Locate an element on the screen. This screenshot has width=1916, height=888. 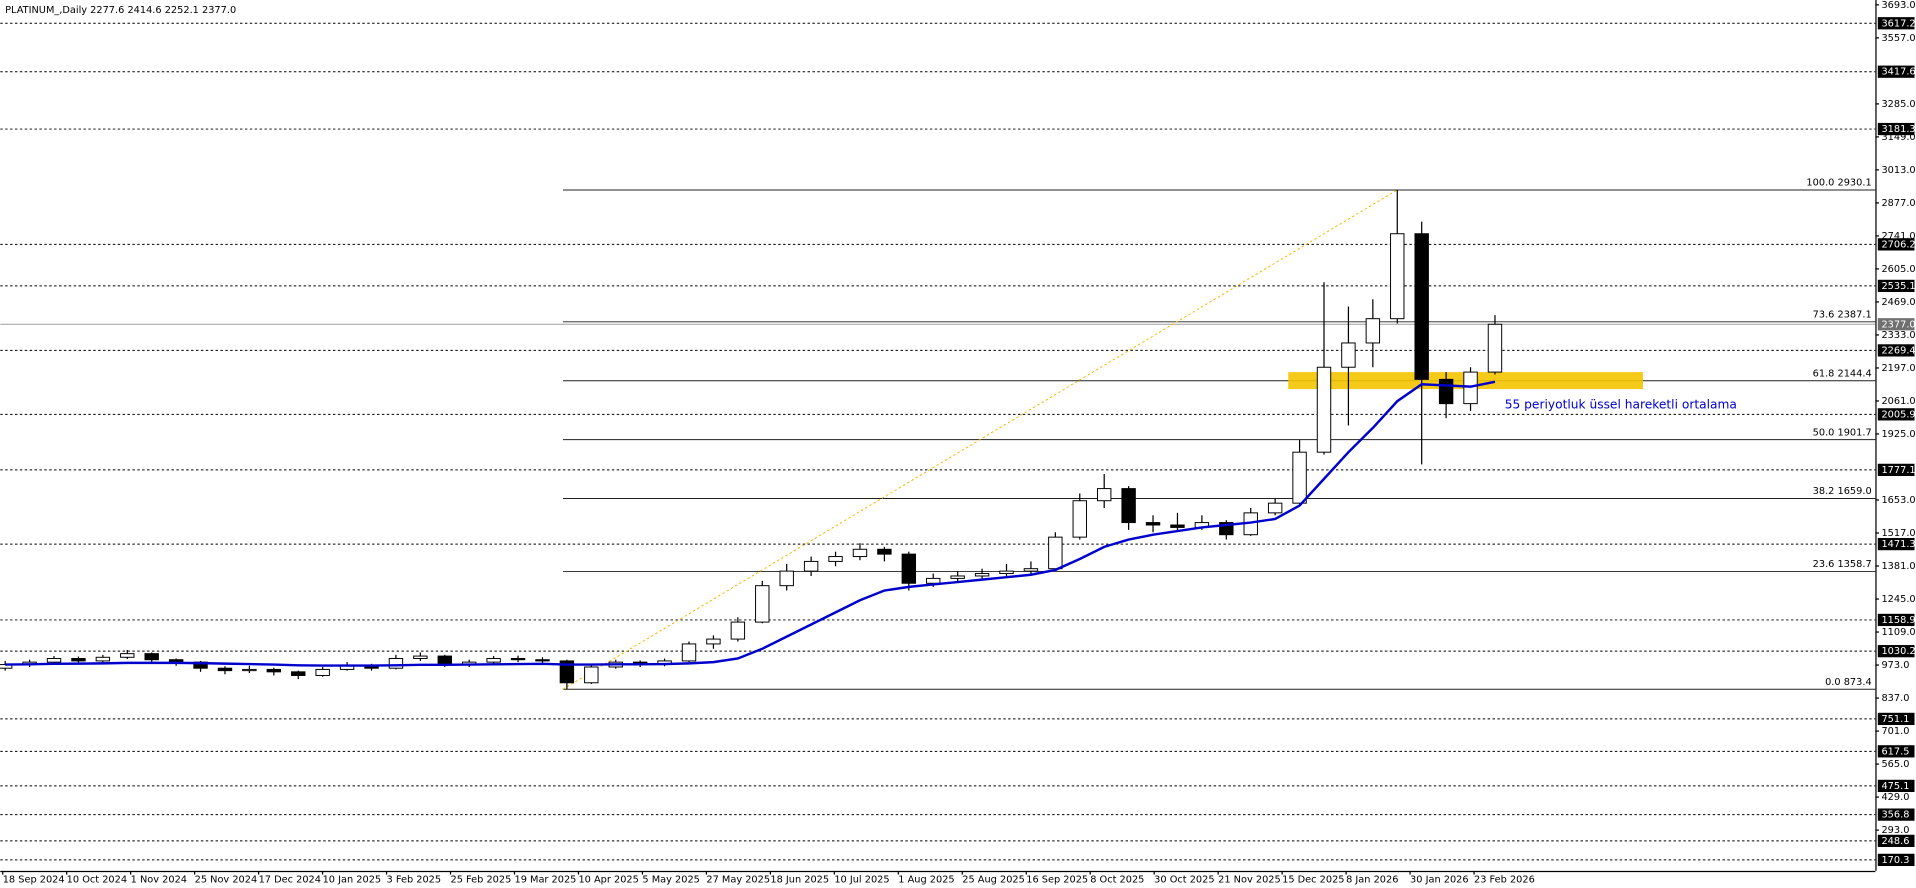
x-tick-label: 1 Aug 2025 is located at coordinates (926, 879).